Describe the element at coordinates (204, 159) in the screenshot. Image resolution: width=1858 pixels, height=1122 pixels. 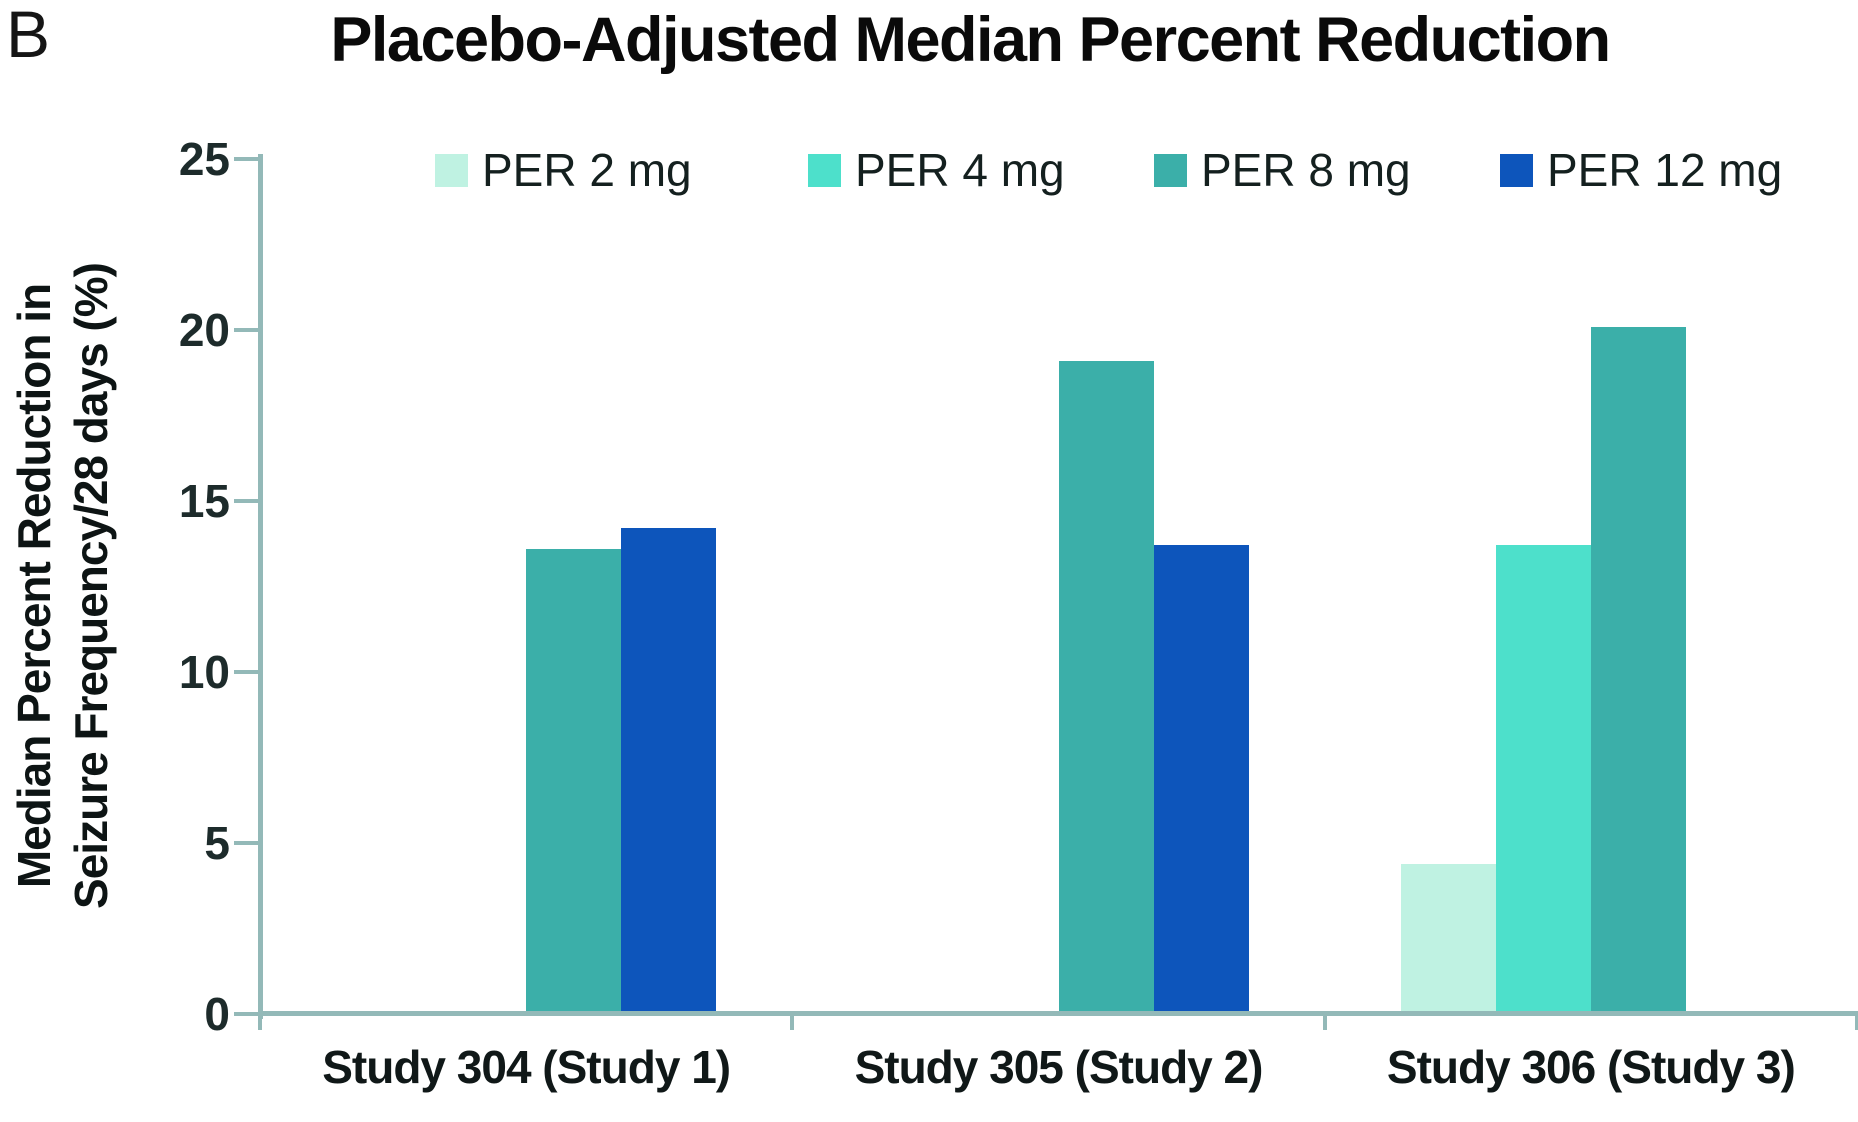
I see `y-tick-label-25: 25` at that location.